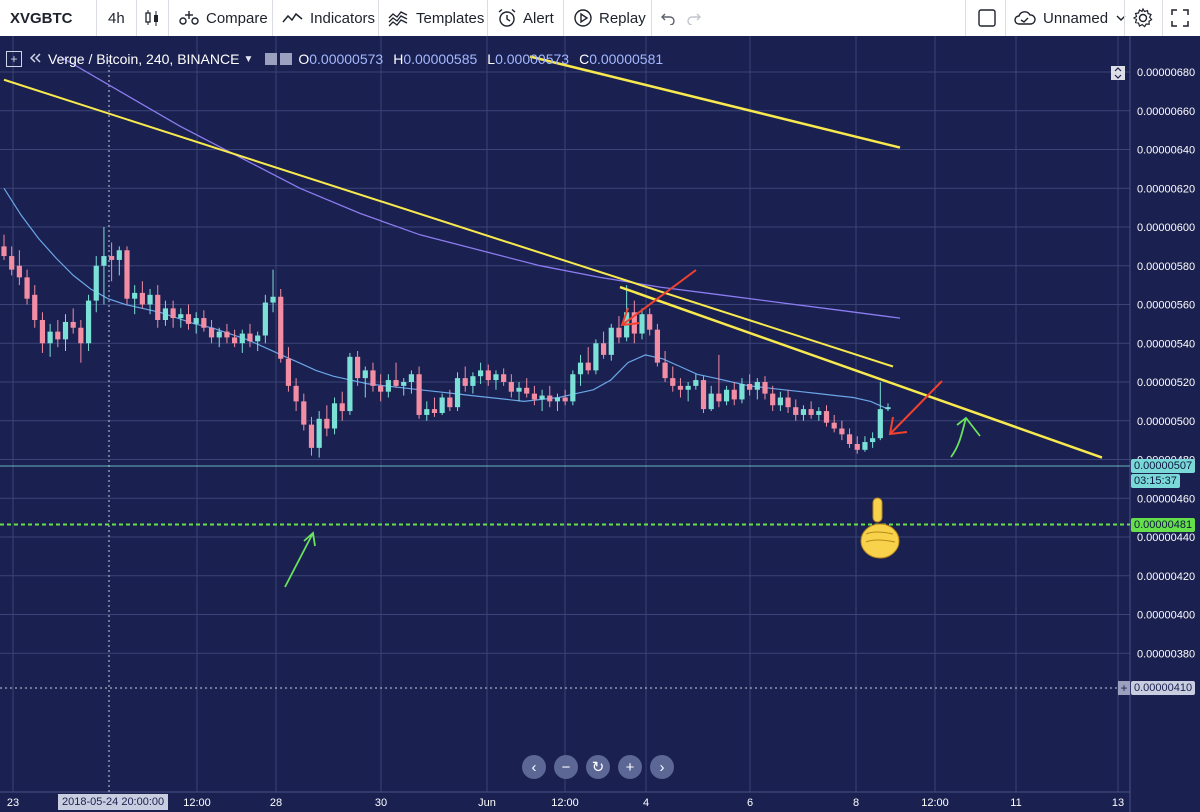  I want to click on trendline-upper, so click(715, 102).